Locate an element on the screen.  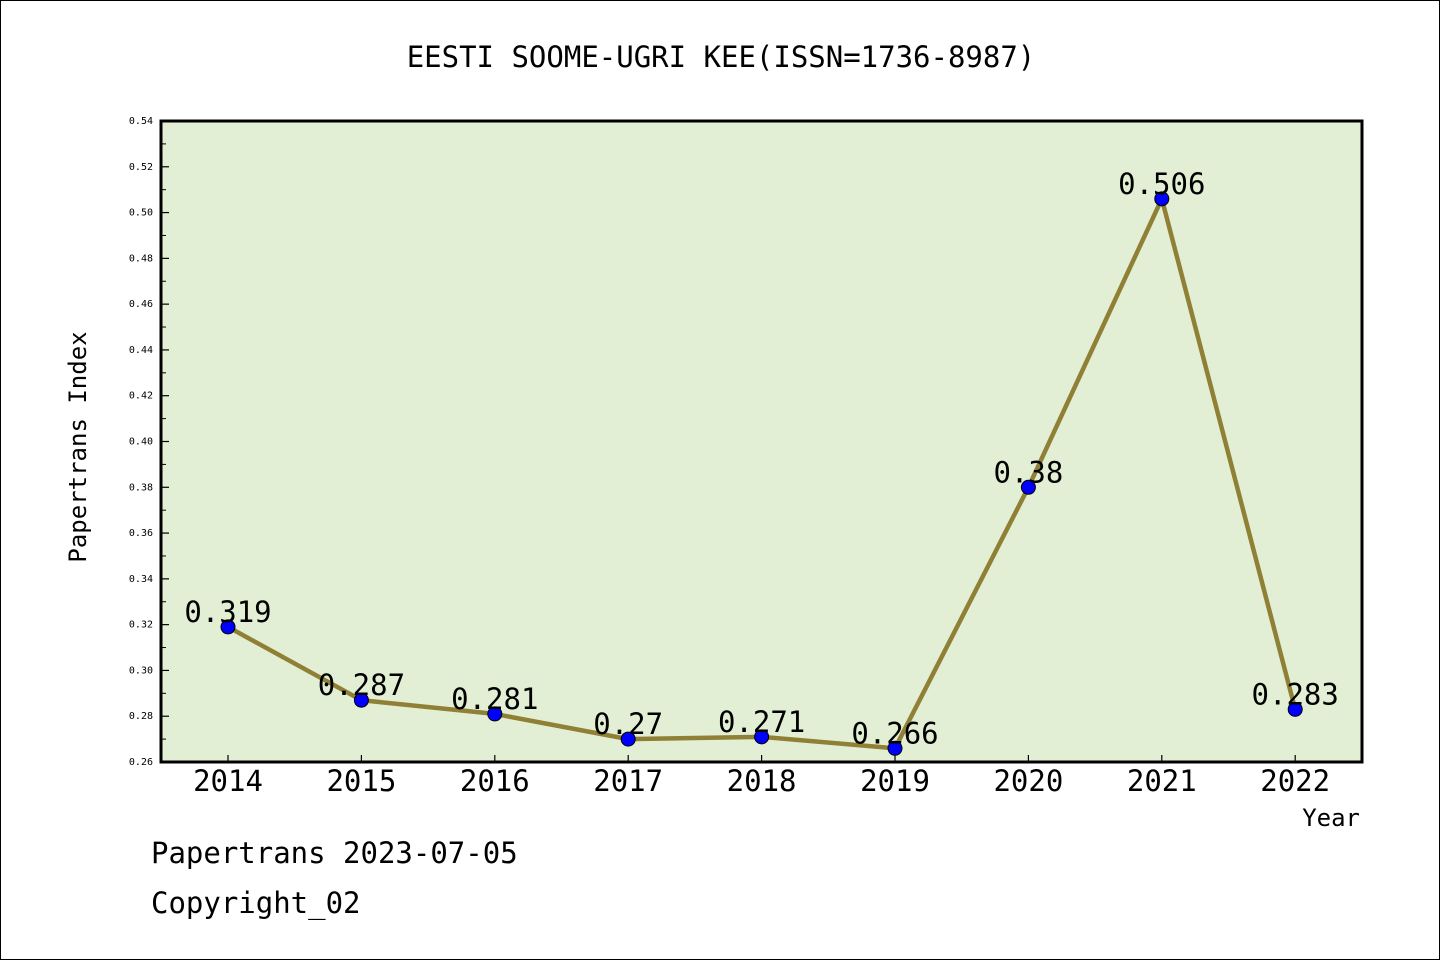
y-tick-label: 0.38 is located at coordinates (141, 487).